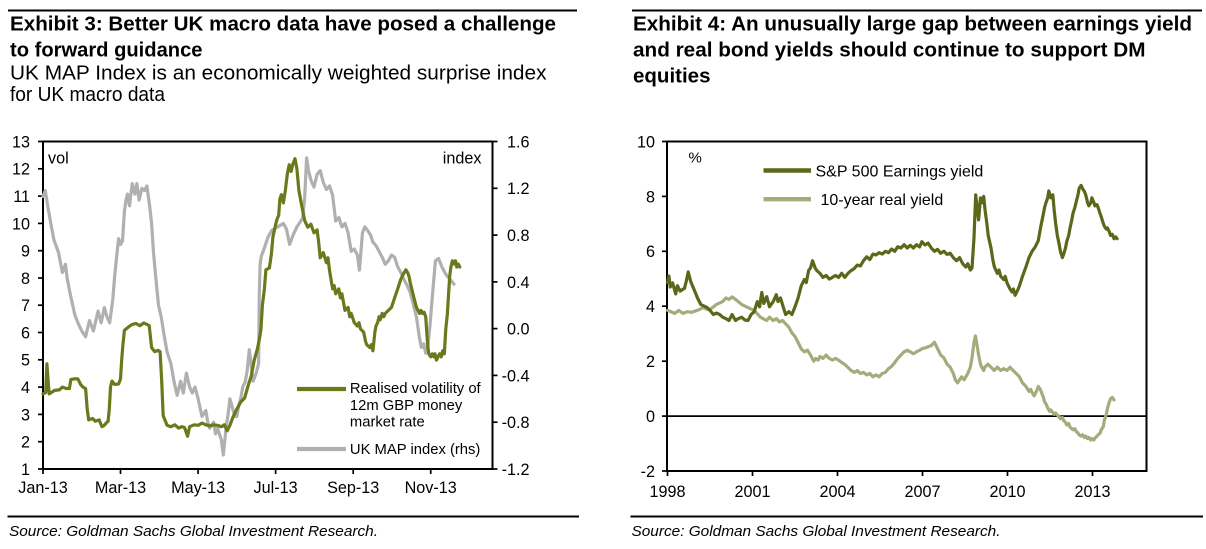 The image size is (1206, 549). What do you see at coordinates (21, 197) in the screenshot?
I see `svg-text: 11` at bounding box center [21, 197].